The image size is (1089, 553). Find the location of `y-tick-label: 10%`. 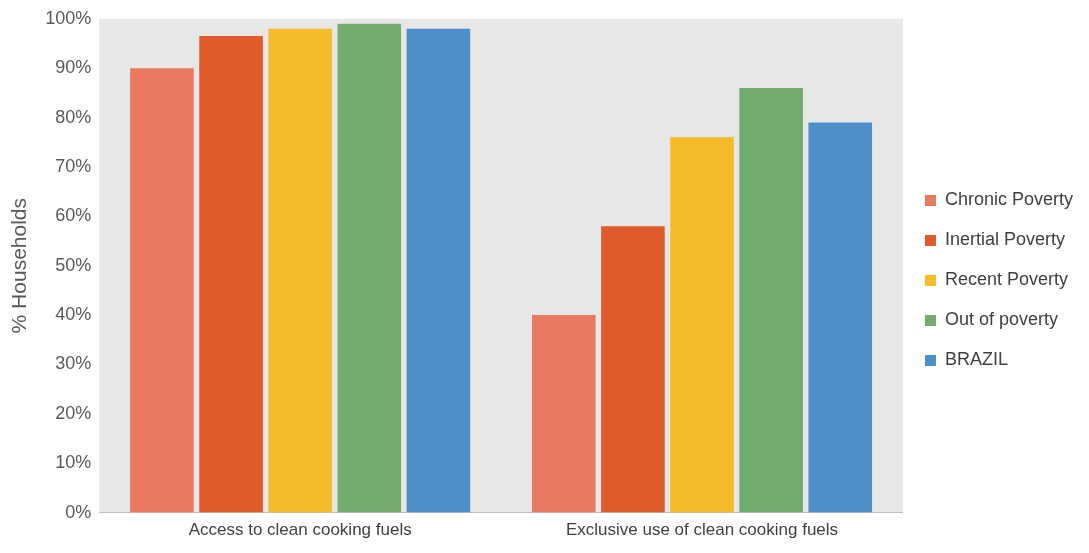

y-tick-label: 10% is located at coordinates (73, 462).